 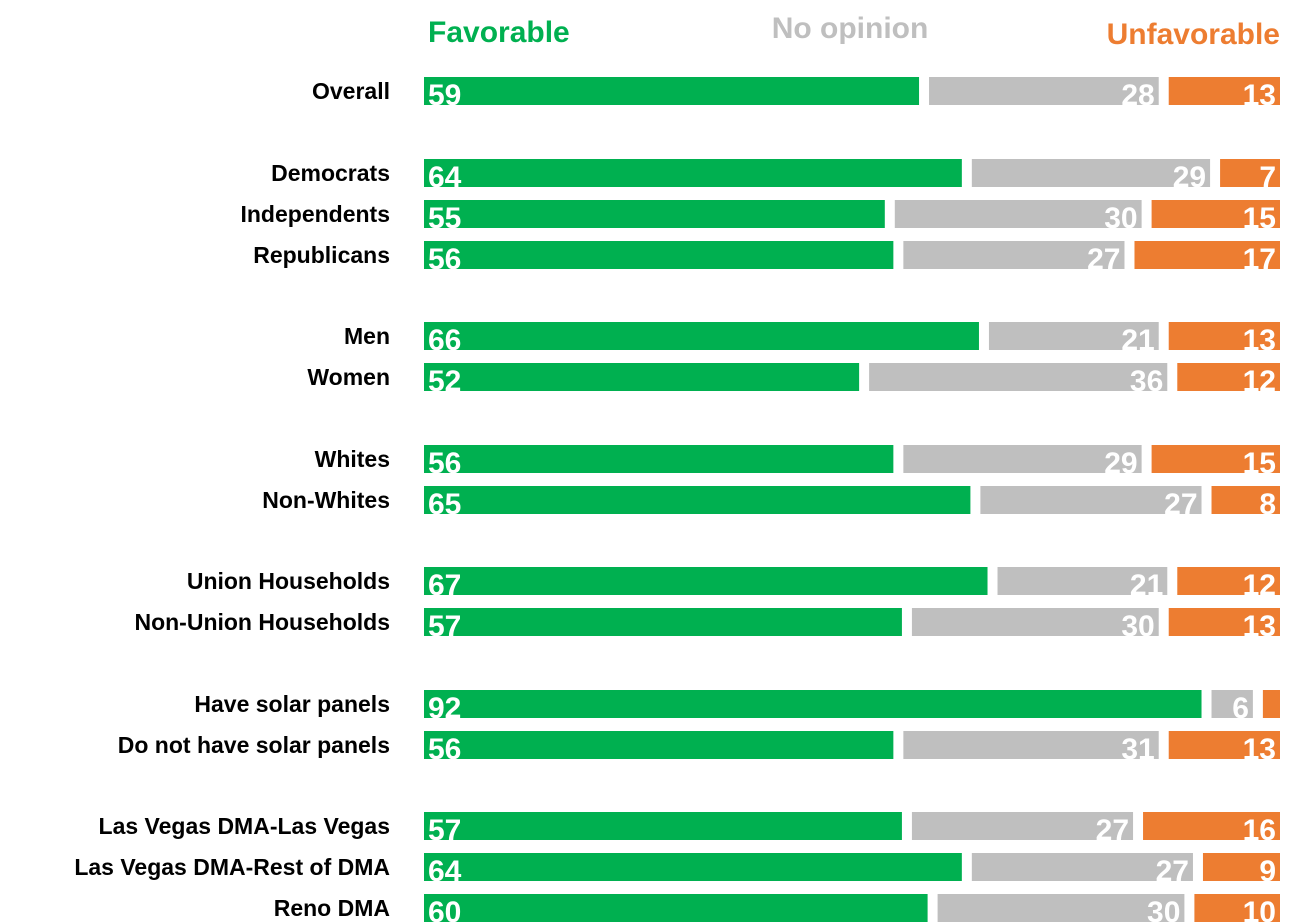 What do you see at coordinates (1103, 259) in the screenshot?
I see `value-label-no-opinion-republicans: 27` at bounding box center [1103, 259].